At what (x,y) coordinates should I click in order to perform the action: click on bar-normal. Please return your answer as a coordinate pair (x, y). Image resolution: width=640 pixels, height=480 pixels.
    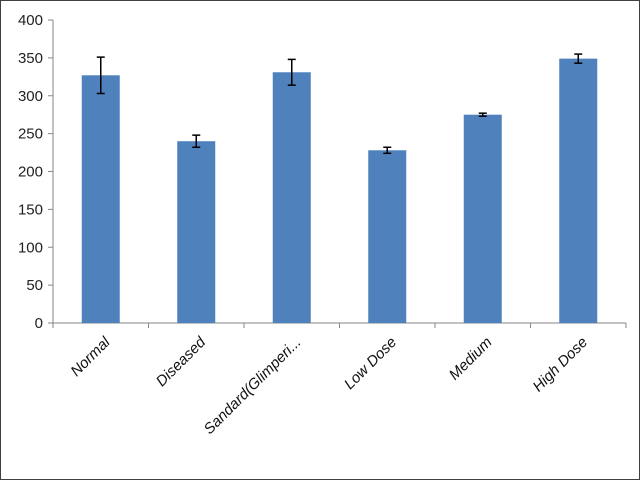
    Looking at the image, I should click on (100, 199).